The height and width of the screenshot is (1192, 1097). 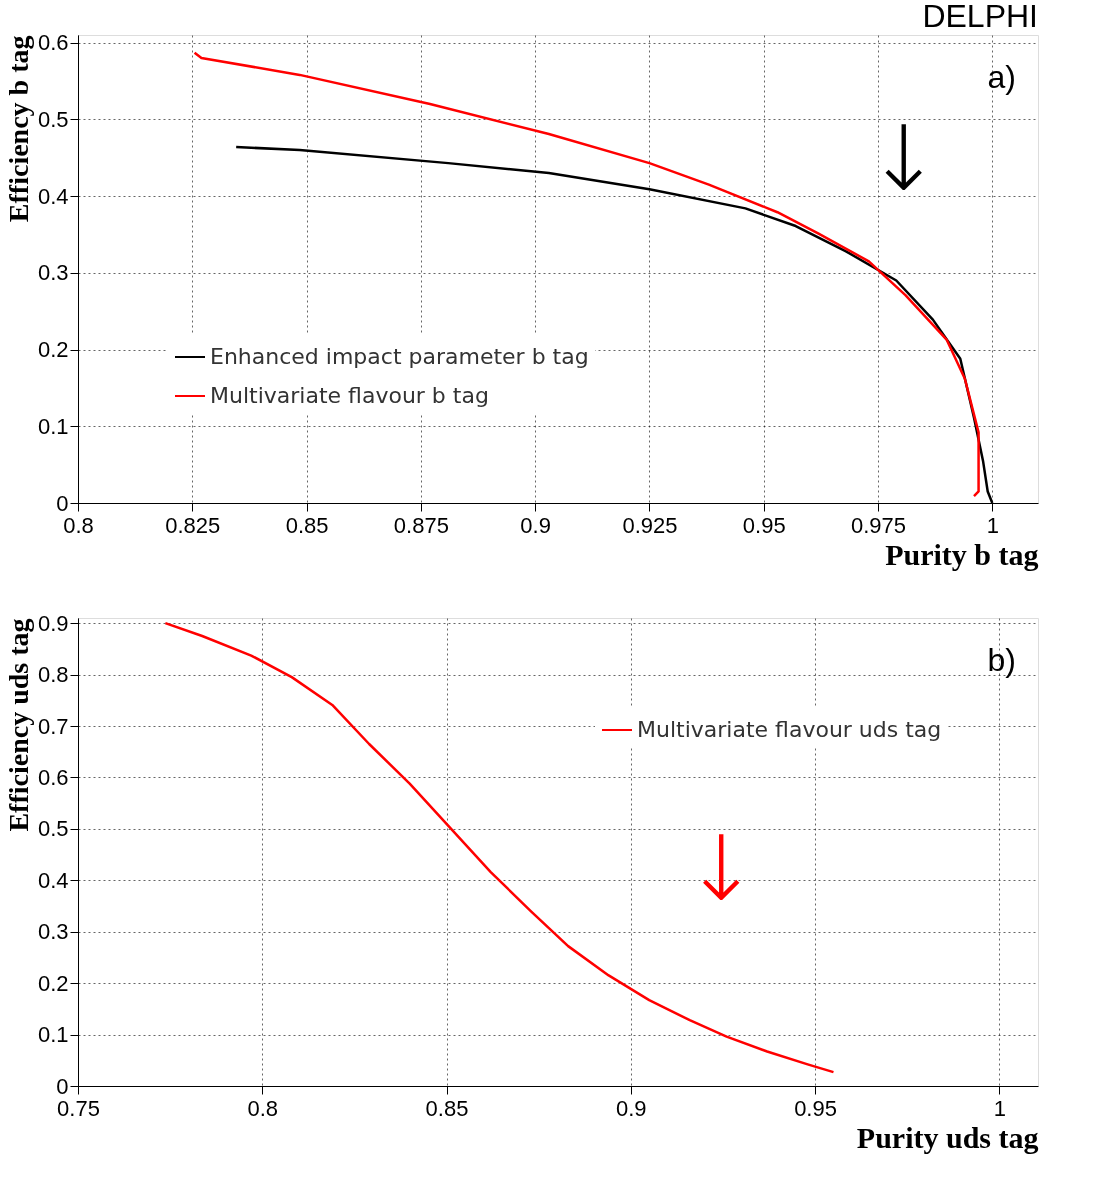 What do you see at coordinates (53, 726) in the screenshot?
I see `y-tick-label: 0.7` at bounding box center [53, 726].